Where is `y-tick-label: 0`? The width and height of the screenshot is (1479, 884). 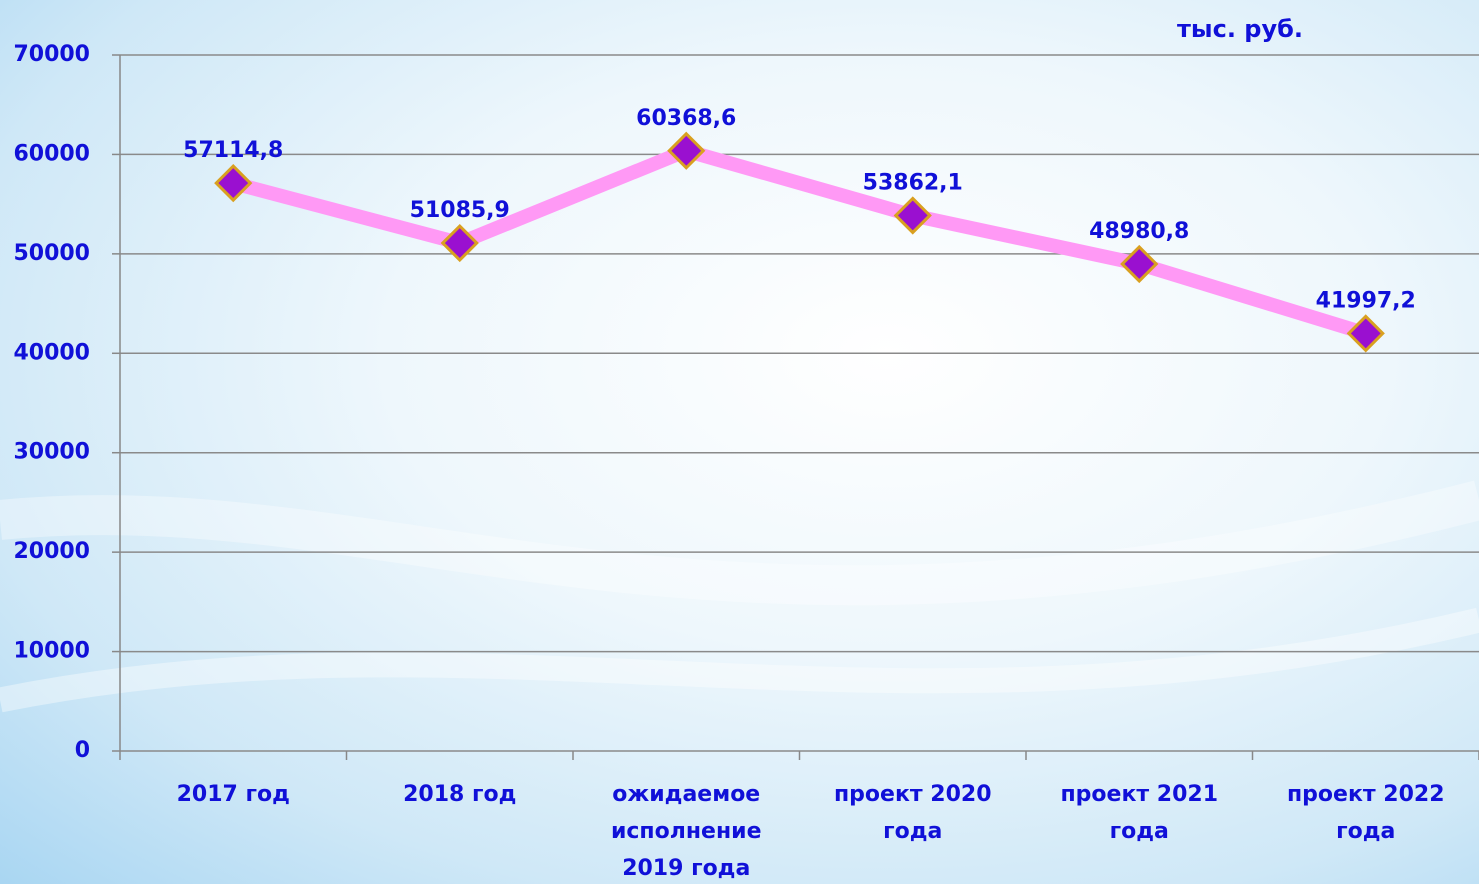
y-tick-label: 0 is located at coordinates (82, 750).